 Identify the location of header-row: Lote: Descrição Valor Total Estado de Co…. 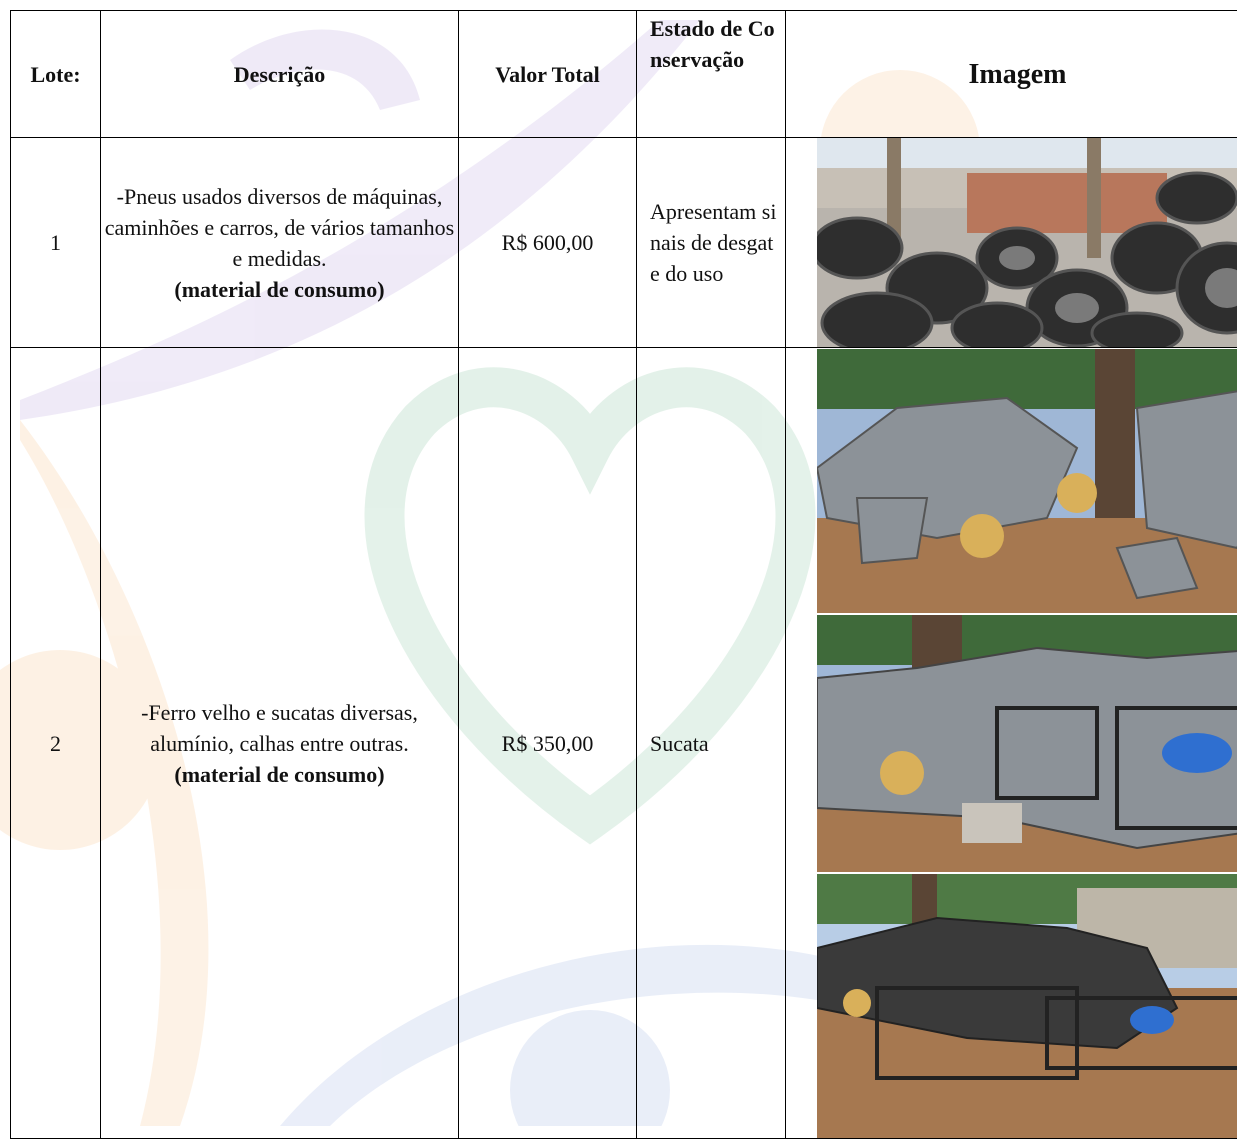
(624, 74).